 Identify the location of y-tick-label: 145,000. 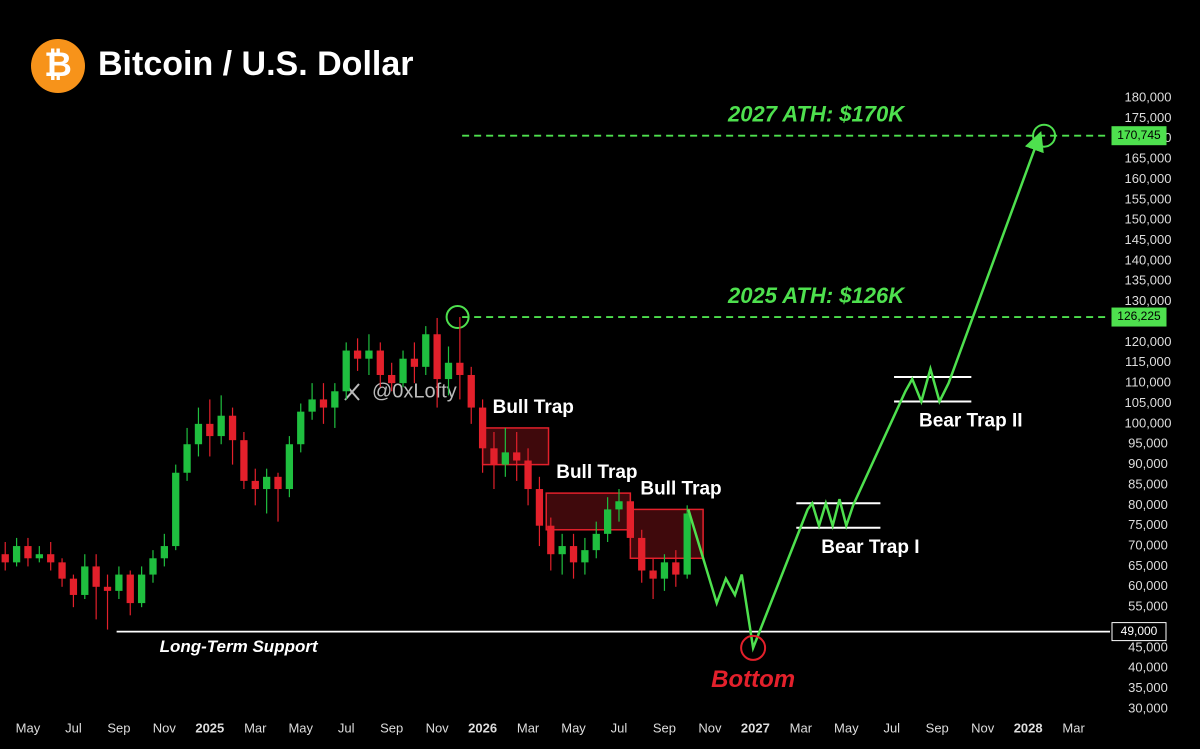
(1148, 239).